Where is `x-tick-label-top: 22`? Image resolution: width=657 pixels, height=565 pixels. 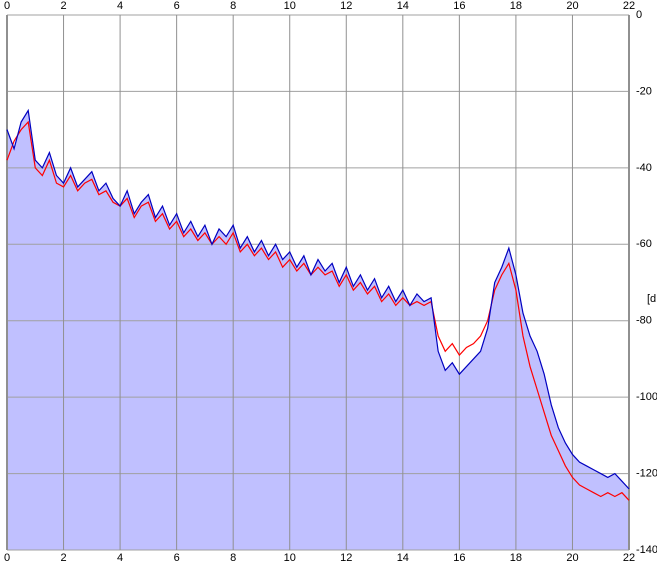 x-tick-label-top: 22 is located at coordinates (629, 6).